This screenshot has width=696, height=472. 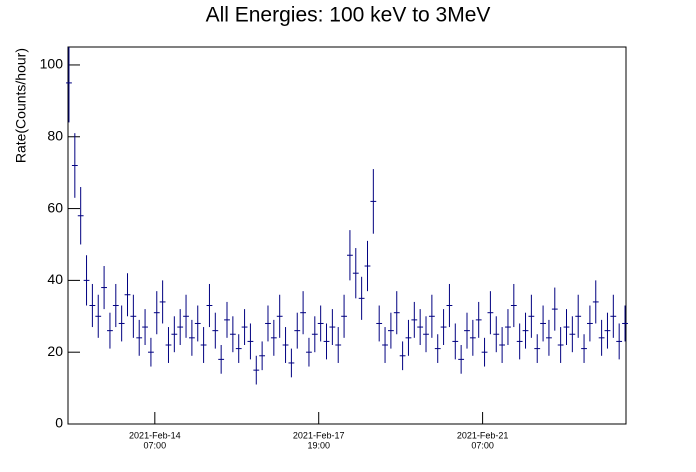 What do you see at coordinates (55, 207) in the screenshot?
I see `y-tick-label: 60` at bounding box center [55, 207].